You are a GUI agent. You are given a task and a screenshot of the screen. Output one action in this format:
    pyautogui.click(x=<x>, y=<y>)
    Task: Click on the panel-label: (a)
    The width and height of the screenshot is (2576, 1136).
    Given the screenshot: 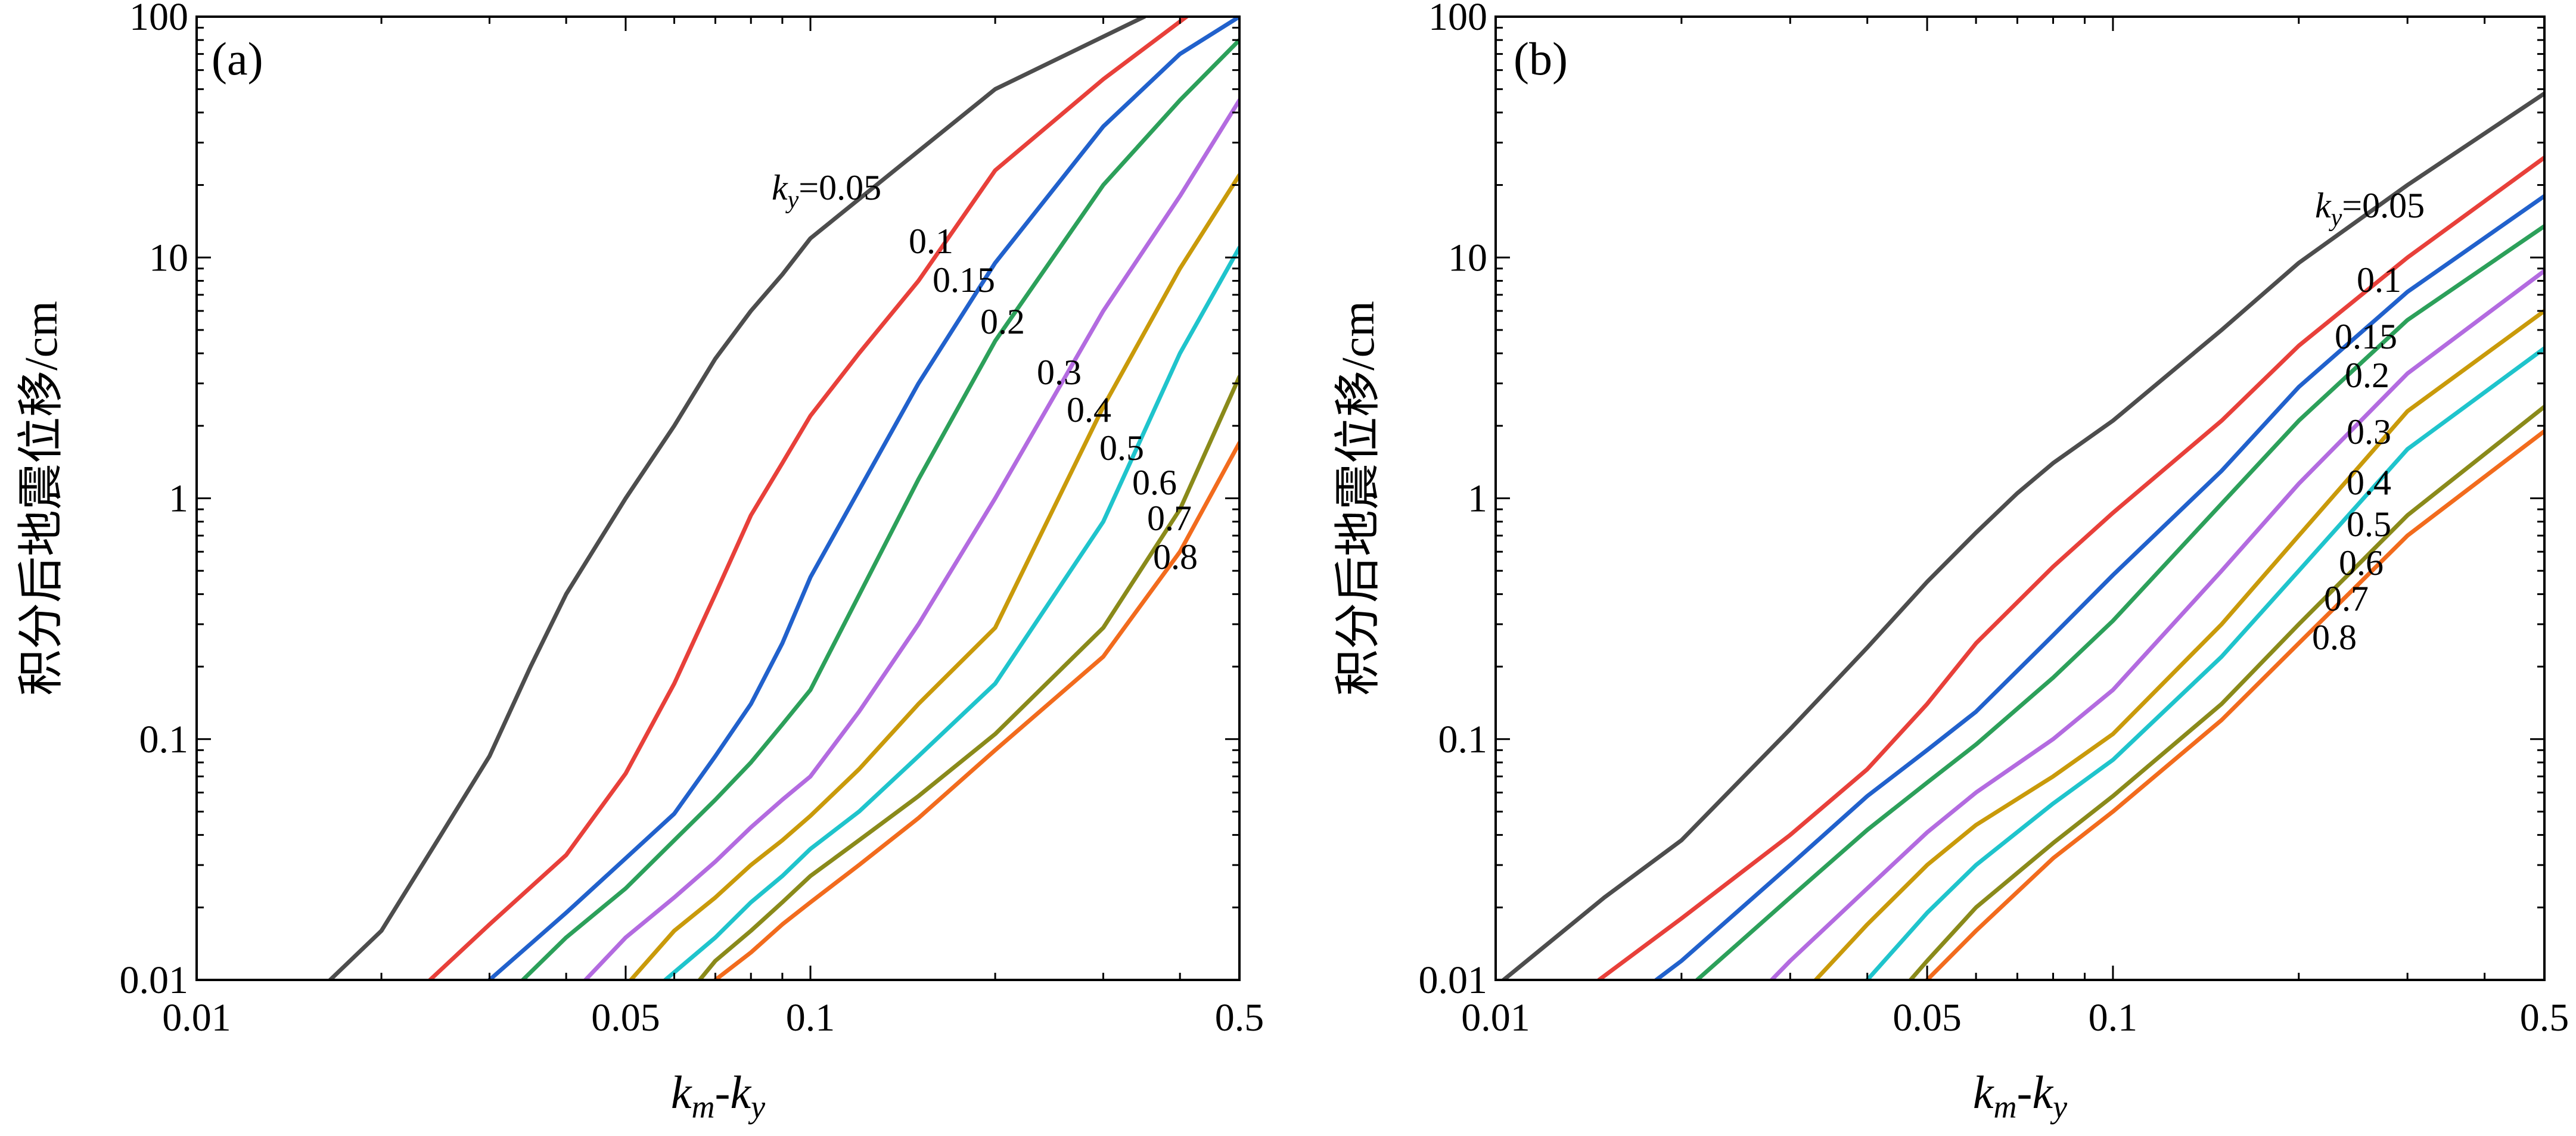 What is the action you would take?
    pyautogui.click(x=237, y=59)
    